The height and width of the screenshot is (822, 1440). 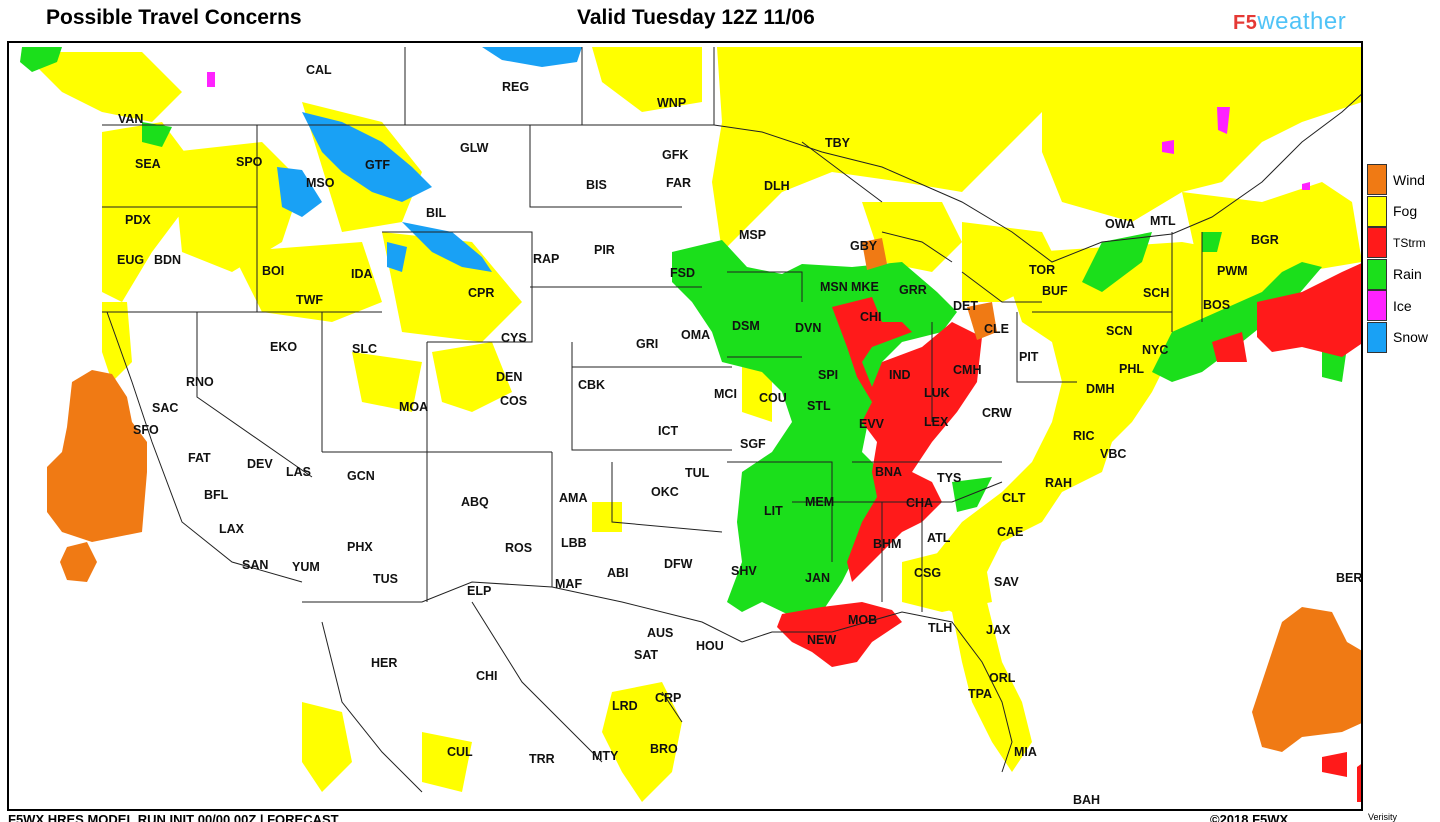 I want to click on brand-logo: F5weather, so click(x=1289, y=22).